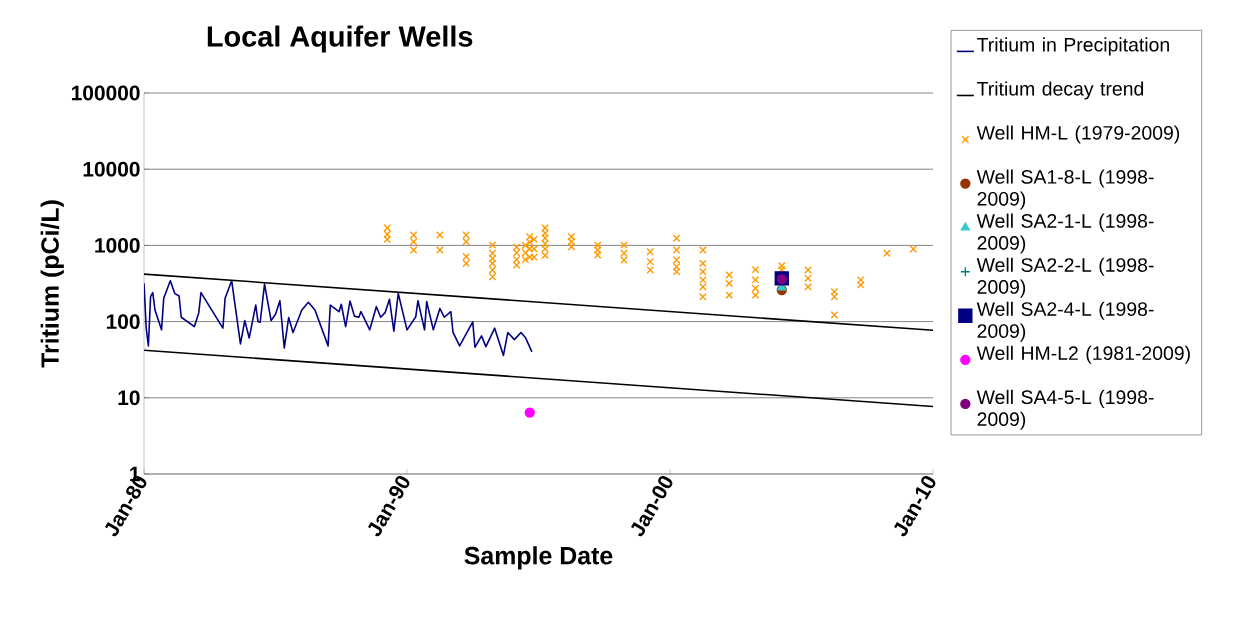 The height and width of the screenshot is (624, 1238). Describe the element at coordinates (340, 39) in the screenshot. I see `chart-title: Local Aquifer Wells` at that location.